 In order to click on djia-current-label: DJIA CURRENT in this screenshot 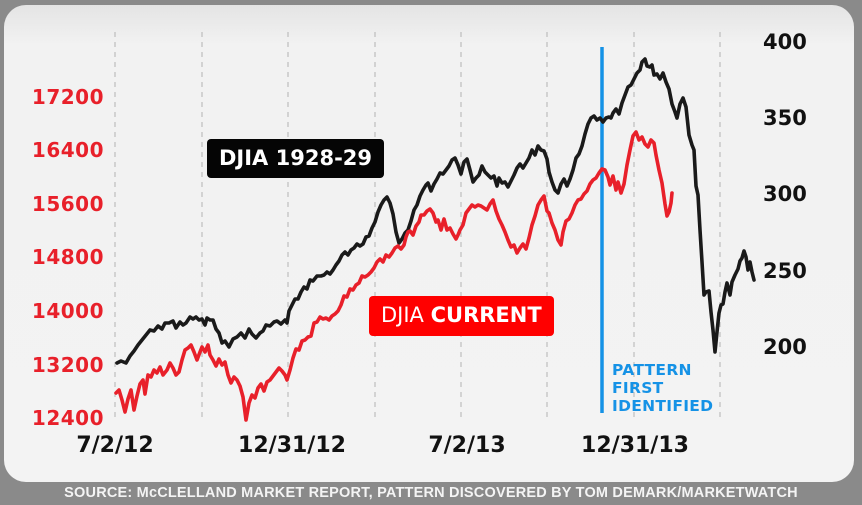, I will do `click(461, 316)`.